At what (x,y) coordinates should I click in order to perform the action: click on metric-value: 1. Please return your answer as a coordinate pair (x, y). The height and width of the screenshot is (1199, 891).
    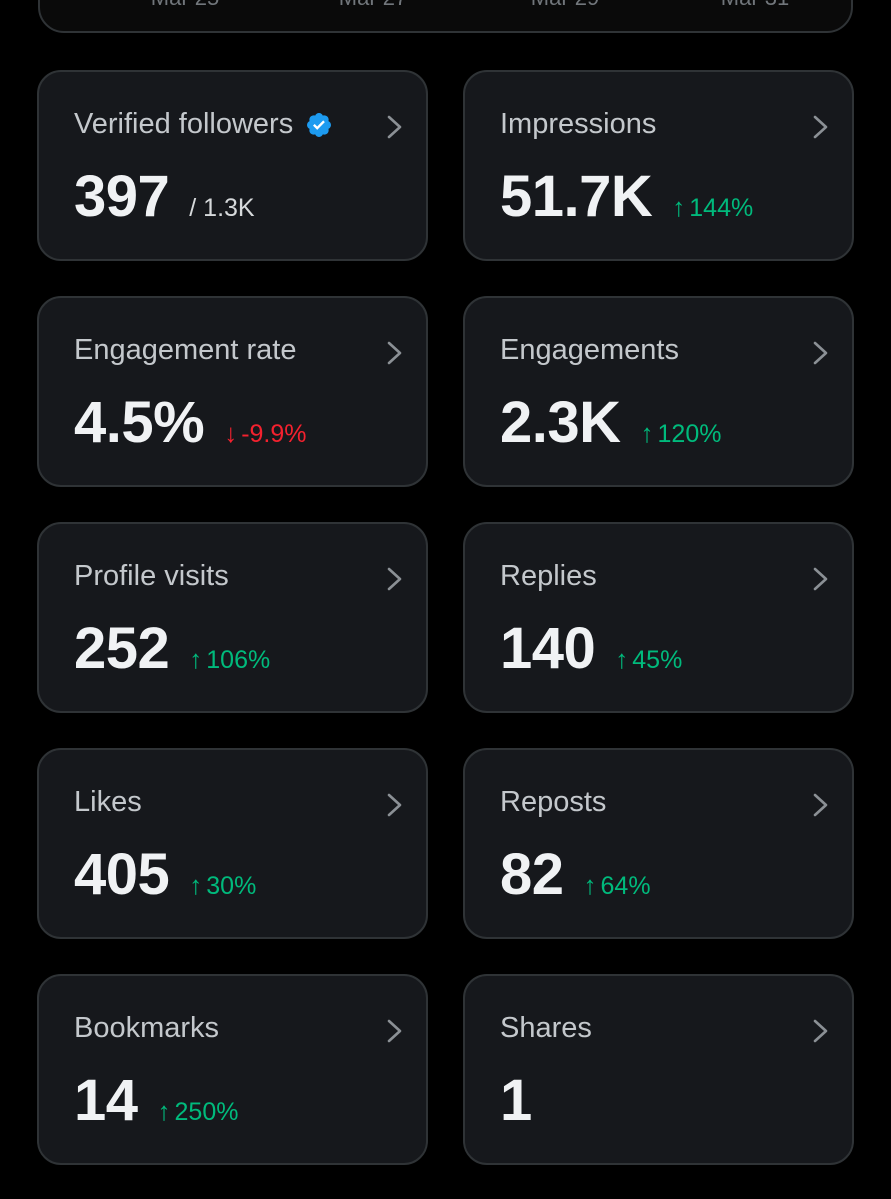
    Looking at the image, I should click on (516, 1100).